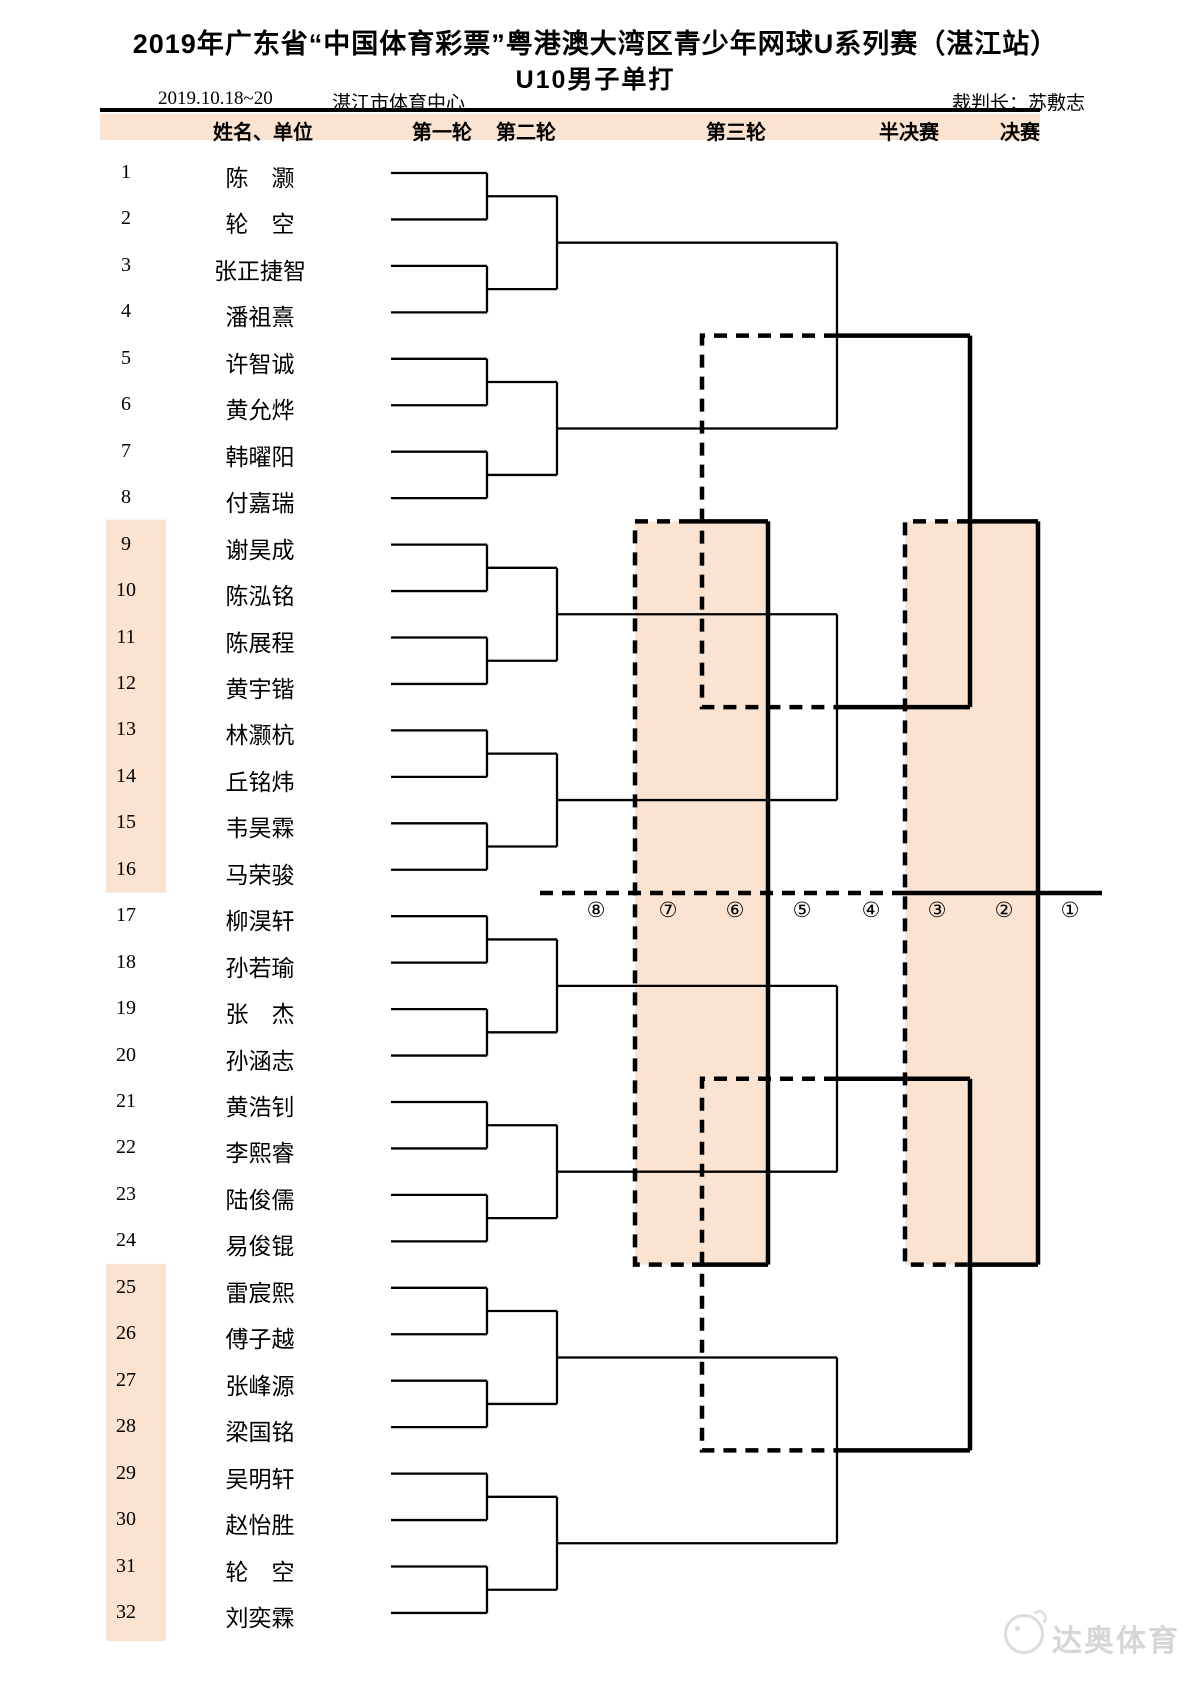  Describe the element at coordinates (1070, 909) in the screenshot. I see `axis-position-label: ①` at that location.